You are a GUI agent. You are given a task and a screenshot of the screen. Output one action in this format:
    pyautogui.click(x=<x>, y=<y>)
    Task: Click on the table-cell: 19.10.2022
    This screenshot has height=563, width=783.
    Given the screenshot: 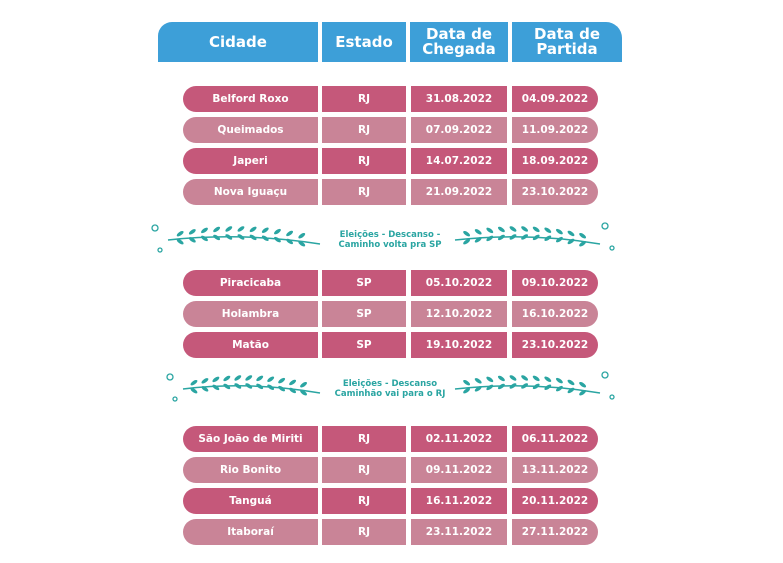 What is the action you would take?
    pyautogui.click(x=459, y=345)
    